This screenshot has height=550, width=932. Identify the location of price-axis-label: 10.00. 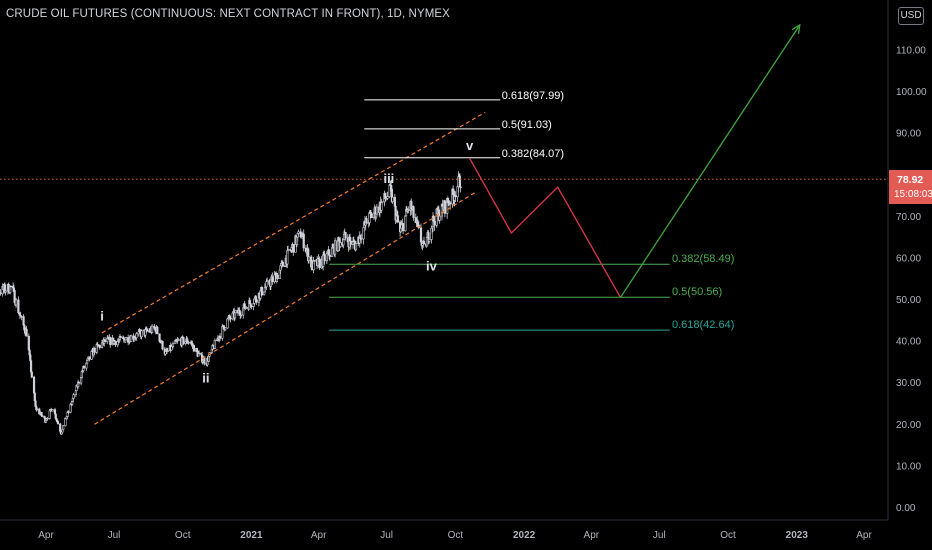
(908, 466).